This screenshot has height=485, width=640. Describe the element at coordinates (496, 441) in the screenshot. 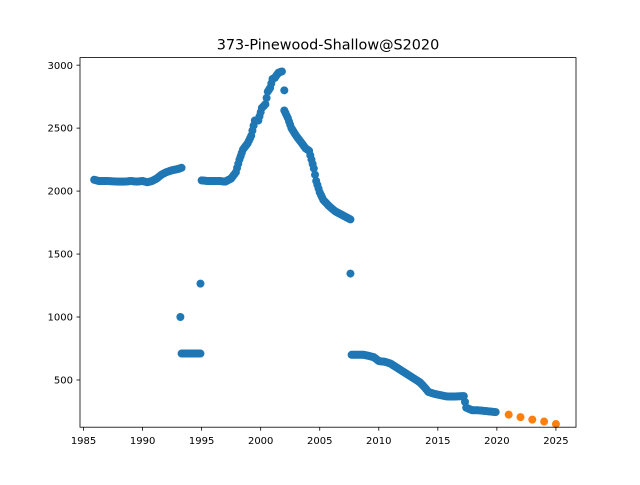

I see `x-tick-label: 2020` at that location.